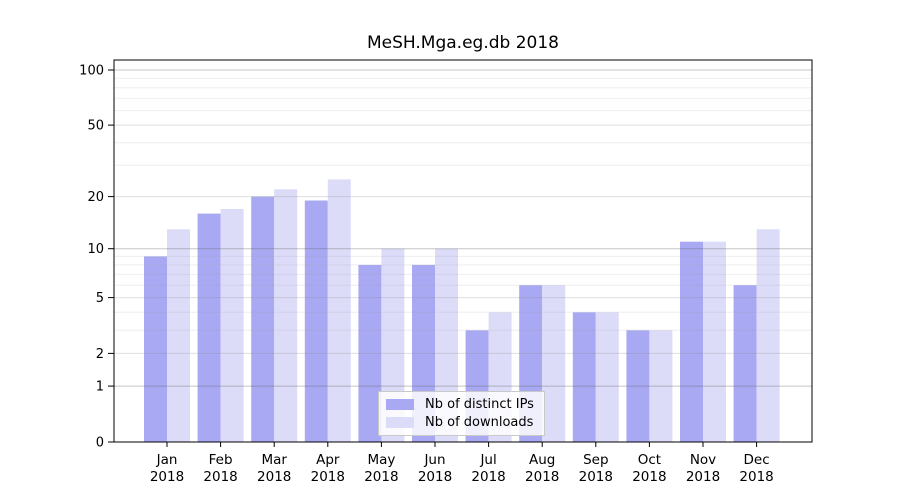 This screenshot has width=900, height=500. What do you see at coordinates (756, 477) in the screenshot?
I see `x-label-year-dec: 2018` at bounding box center [756, 477].